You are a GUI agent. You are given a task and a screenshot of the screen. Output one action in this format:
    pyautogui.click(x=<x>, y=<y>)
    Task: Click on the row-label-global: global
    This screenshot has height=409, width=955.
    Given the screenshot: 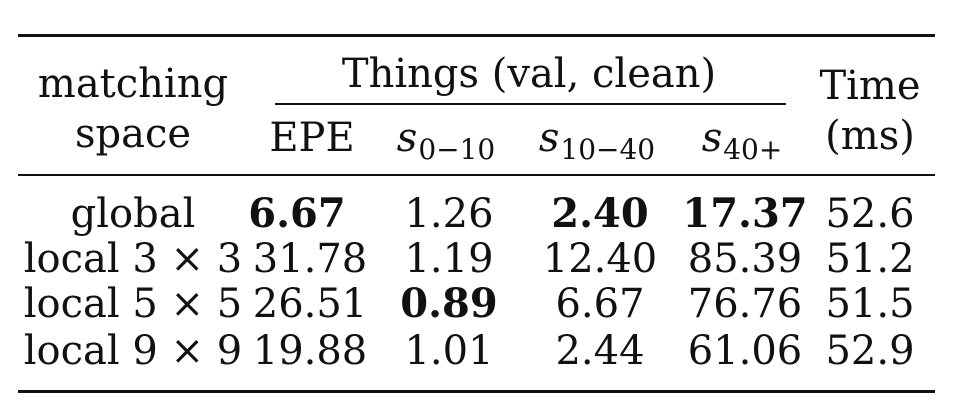 What is the action you would take?
    pyautogui.click(x=133, y=214)
    